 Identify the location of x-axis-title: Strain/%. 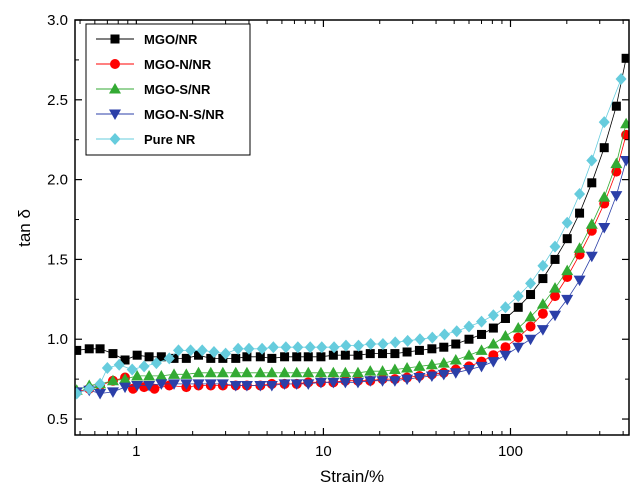
(352, 476).